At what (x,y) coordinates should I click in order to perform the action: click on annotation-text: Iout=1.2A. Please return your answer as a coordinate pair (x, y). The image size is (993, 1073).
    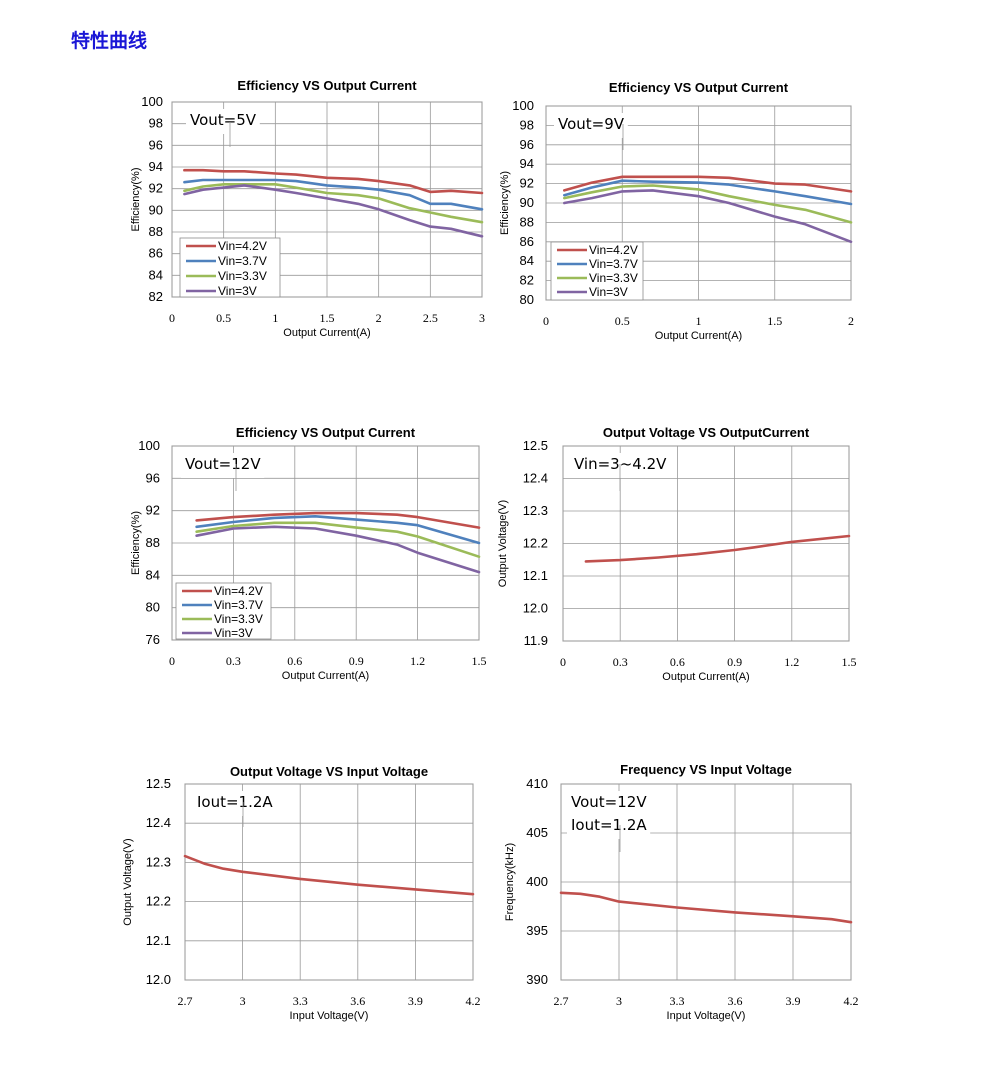
    Looking at the image, I should click on (609, 825).